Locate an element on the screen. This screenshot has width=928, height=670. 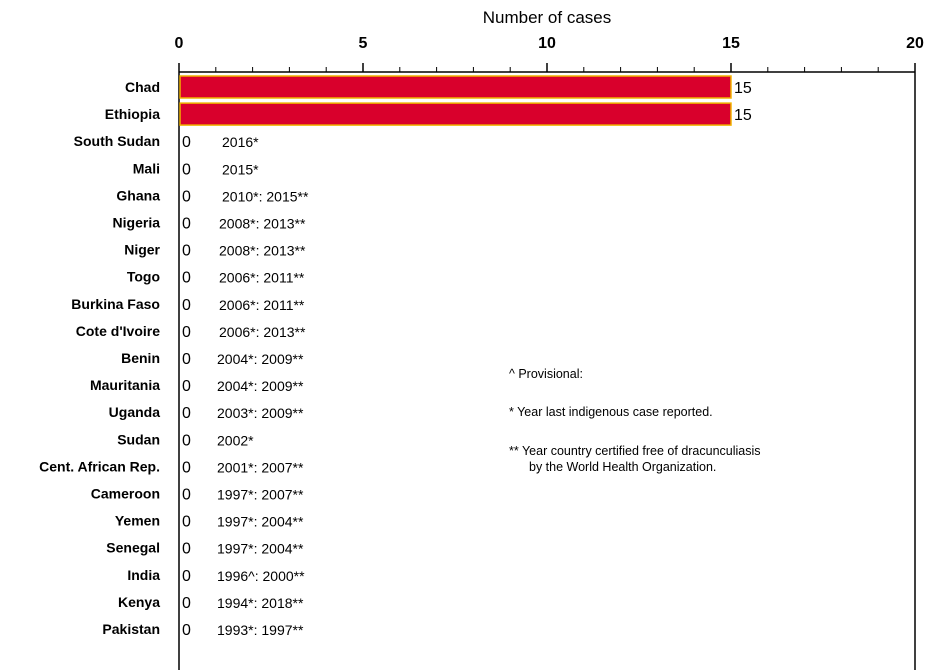
chart-row: Senegal 0 1997*: 2004** is located at coordinates (205, 549).